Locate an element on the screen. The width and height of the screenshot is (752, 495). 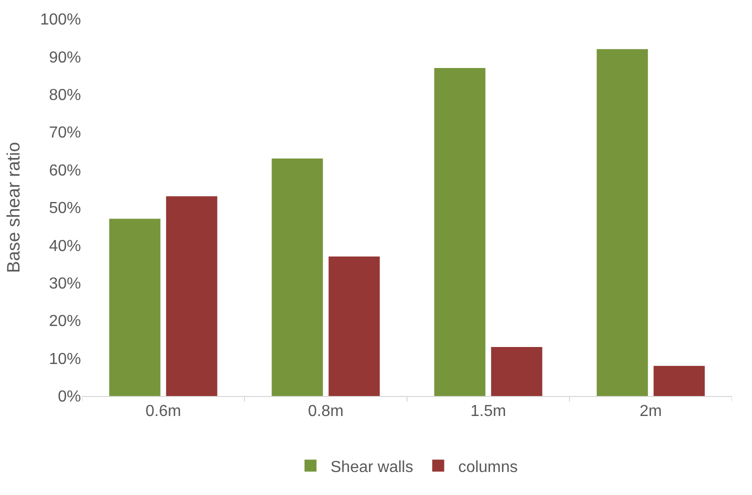
legend-label: columns is located at coordinates (488, 467).